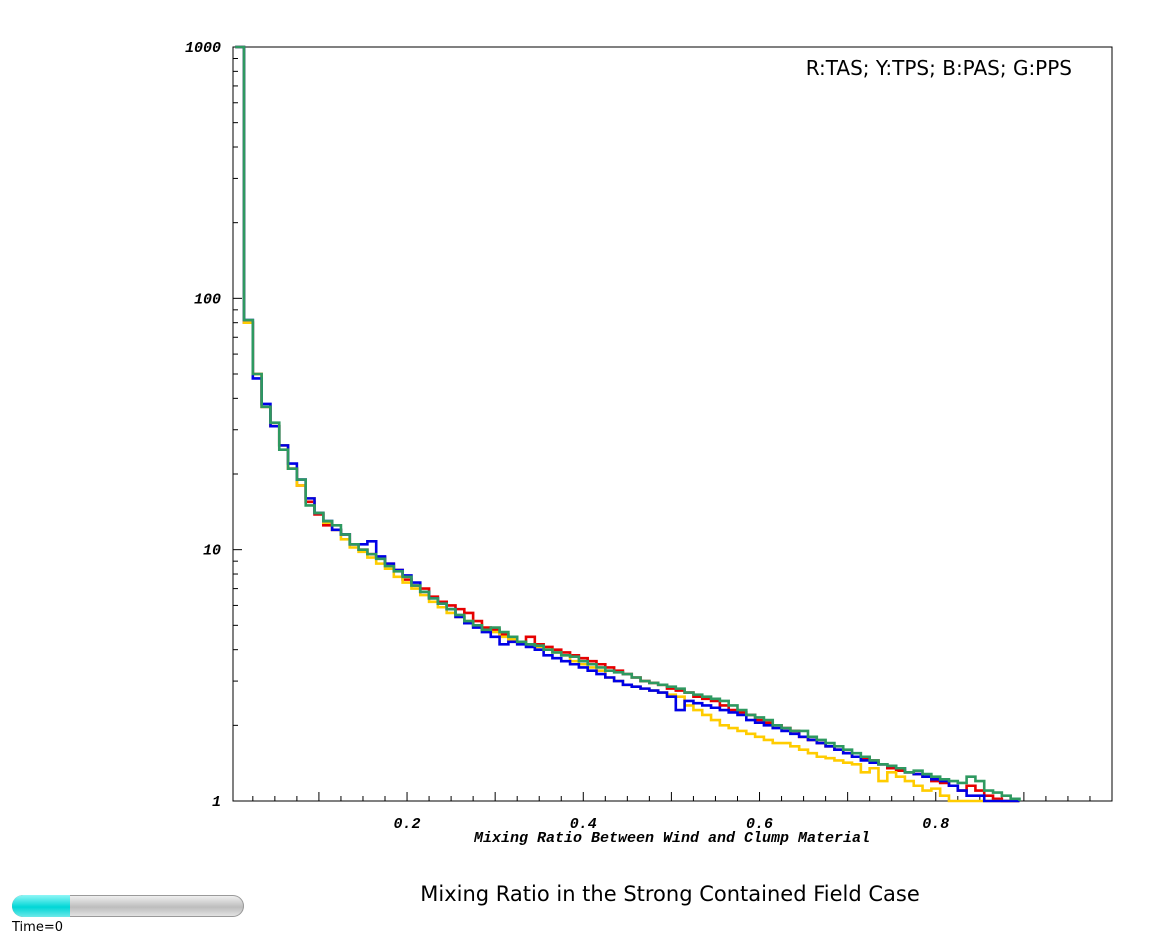 The image size is (1171, 942). What do you see at coordinates (759, 824) in the screenshot?
I see `x-tick-label: 0.6` at bounding box center [759, 824].